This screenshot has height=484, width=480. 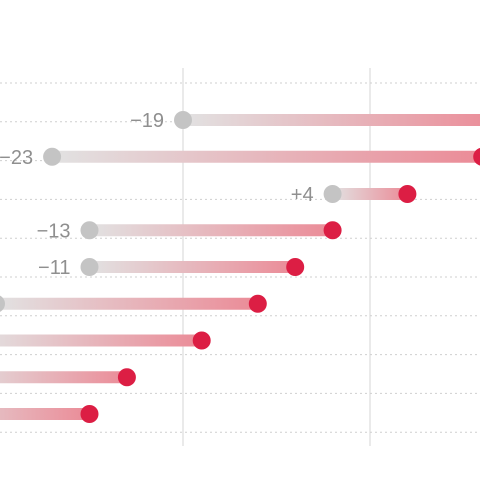 I want to click on delta-label-1: −23, so click(x=16, y=158).